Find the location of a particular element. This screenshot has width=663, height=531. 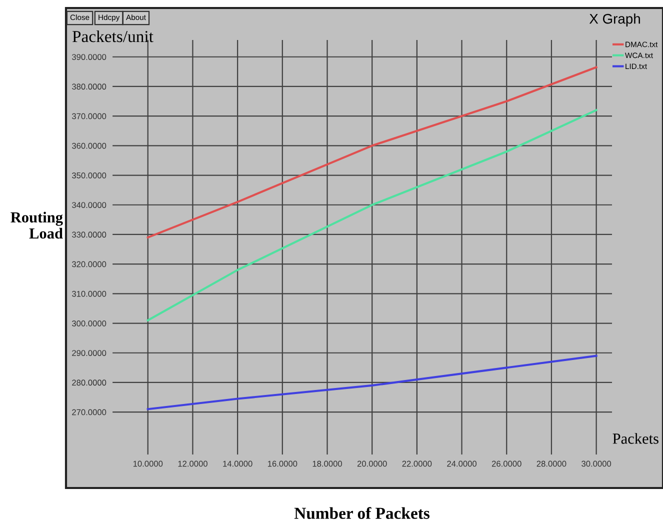

chart-title: X Graph is located at coordinates (614, 20).